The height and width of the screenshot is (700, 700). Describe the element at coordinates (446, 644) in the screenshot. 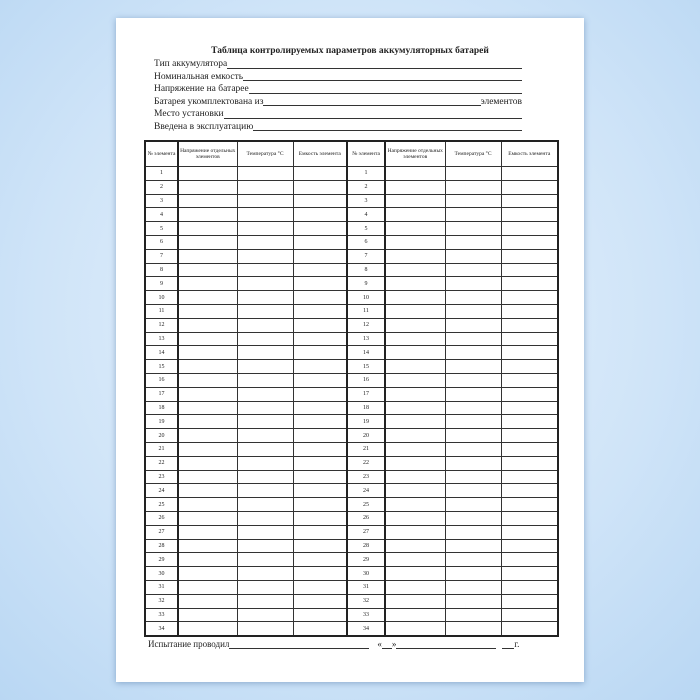

I see `month-blank` at that location.